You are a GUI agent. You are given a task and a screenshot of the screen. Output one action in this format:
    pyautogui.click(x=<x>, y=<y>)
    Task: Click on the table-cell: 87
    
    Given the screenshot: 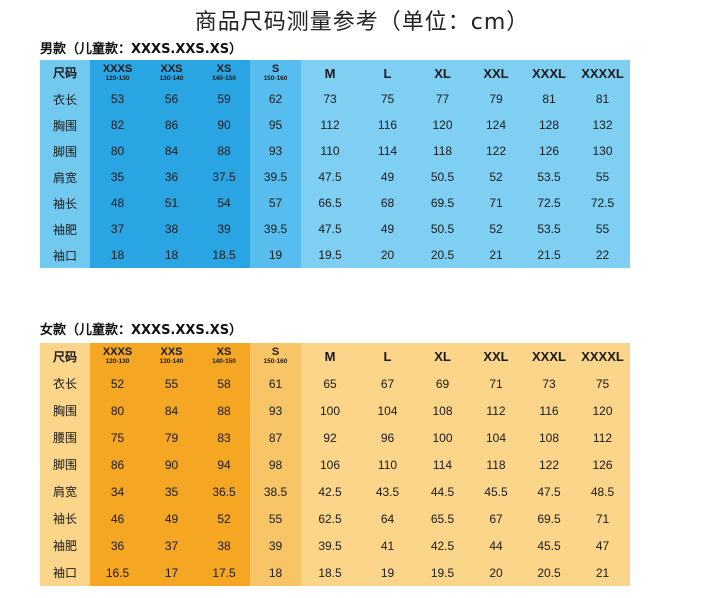 What is the action you would take?
    pyautogui.click(x=275, y=437)
    